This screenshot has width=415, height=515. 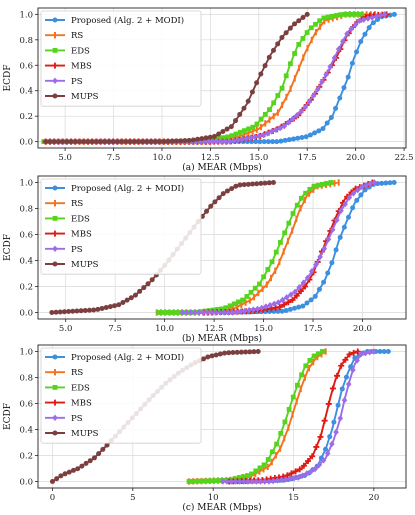 I want to click on legend: Proposed (Alg. 2 + MODI) RS EDS MBS PS MUPS, so click(x=121, y=395).